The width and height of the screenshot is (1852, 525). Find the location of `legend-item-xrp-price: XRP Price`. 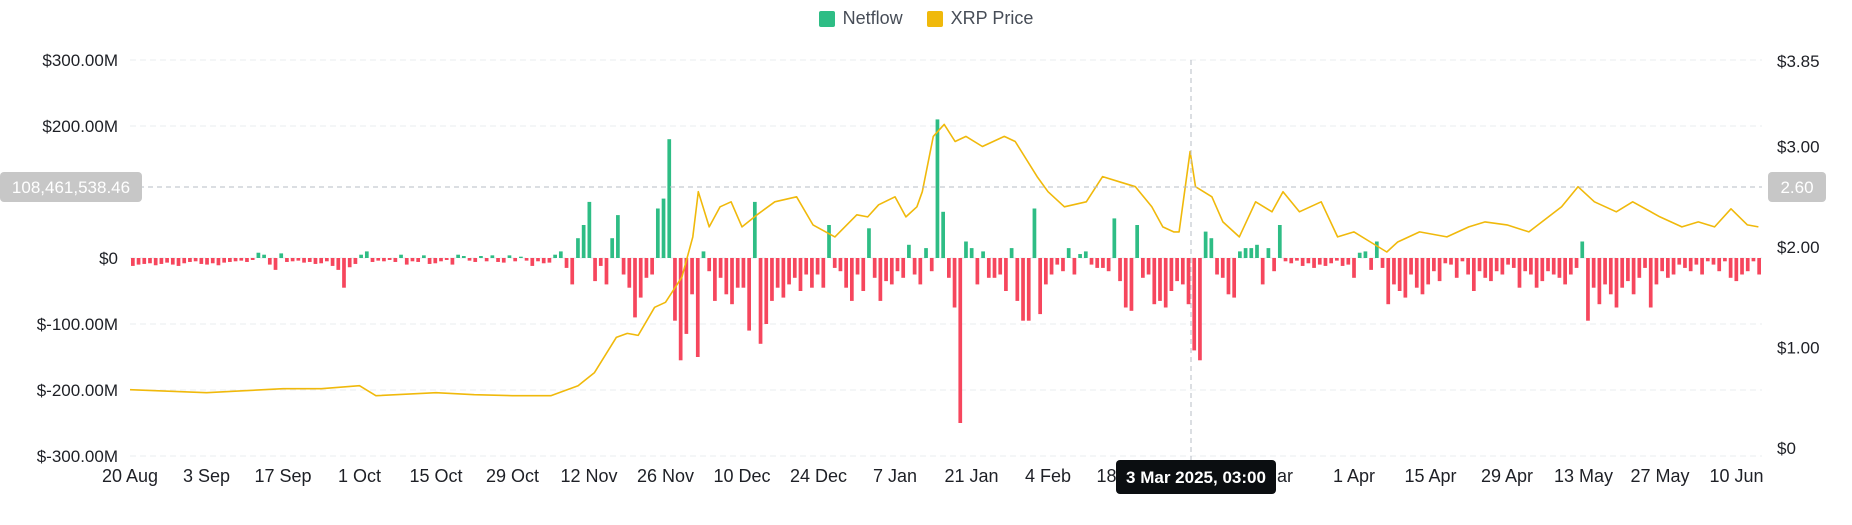

legend-item-xrp-price: XRP Price is located at coordinates (980, 18).